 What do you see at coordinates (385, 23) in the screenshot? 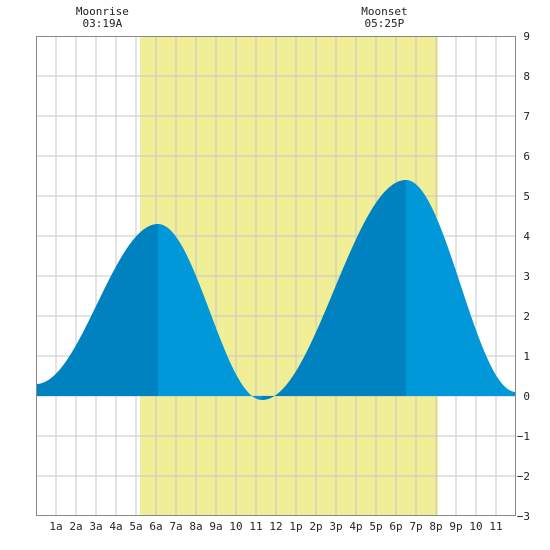
I see `moonset-time: 05:25P` at bounding box center [385, 23].